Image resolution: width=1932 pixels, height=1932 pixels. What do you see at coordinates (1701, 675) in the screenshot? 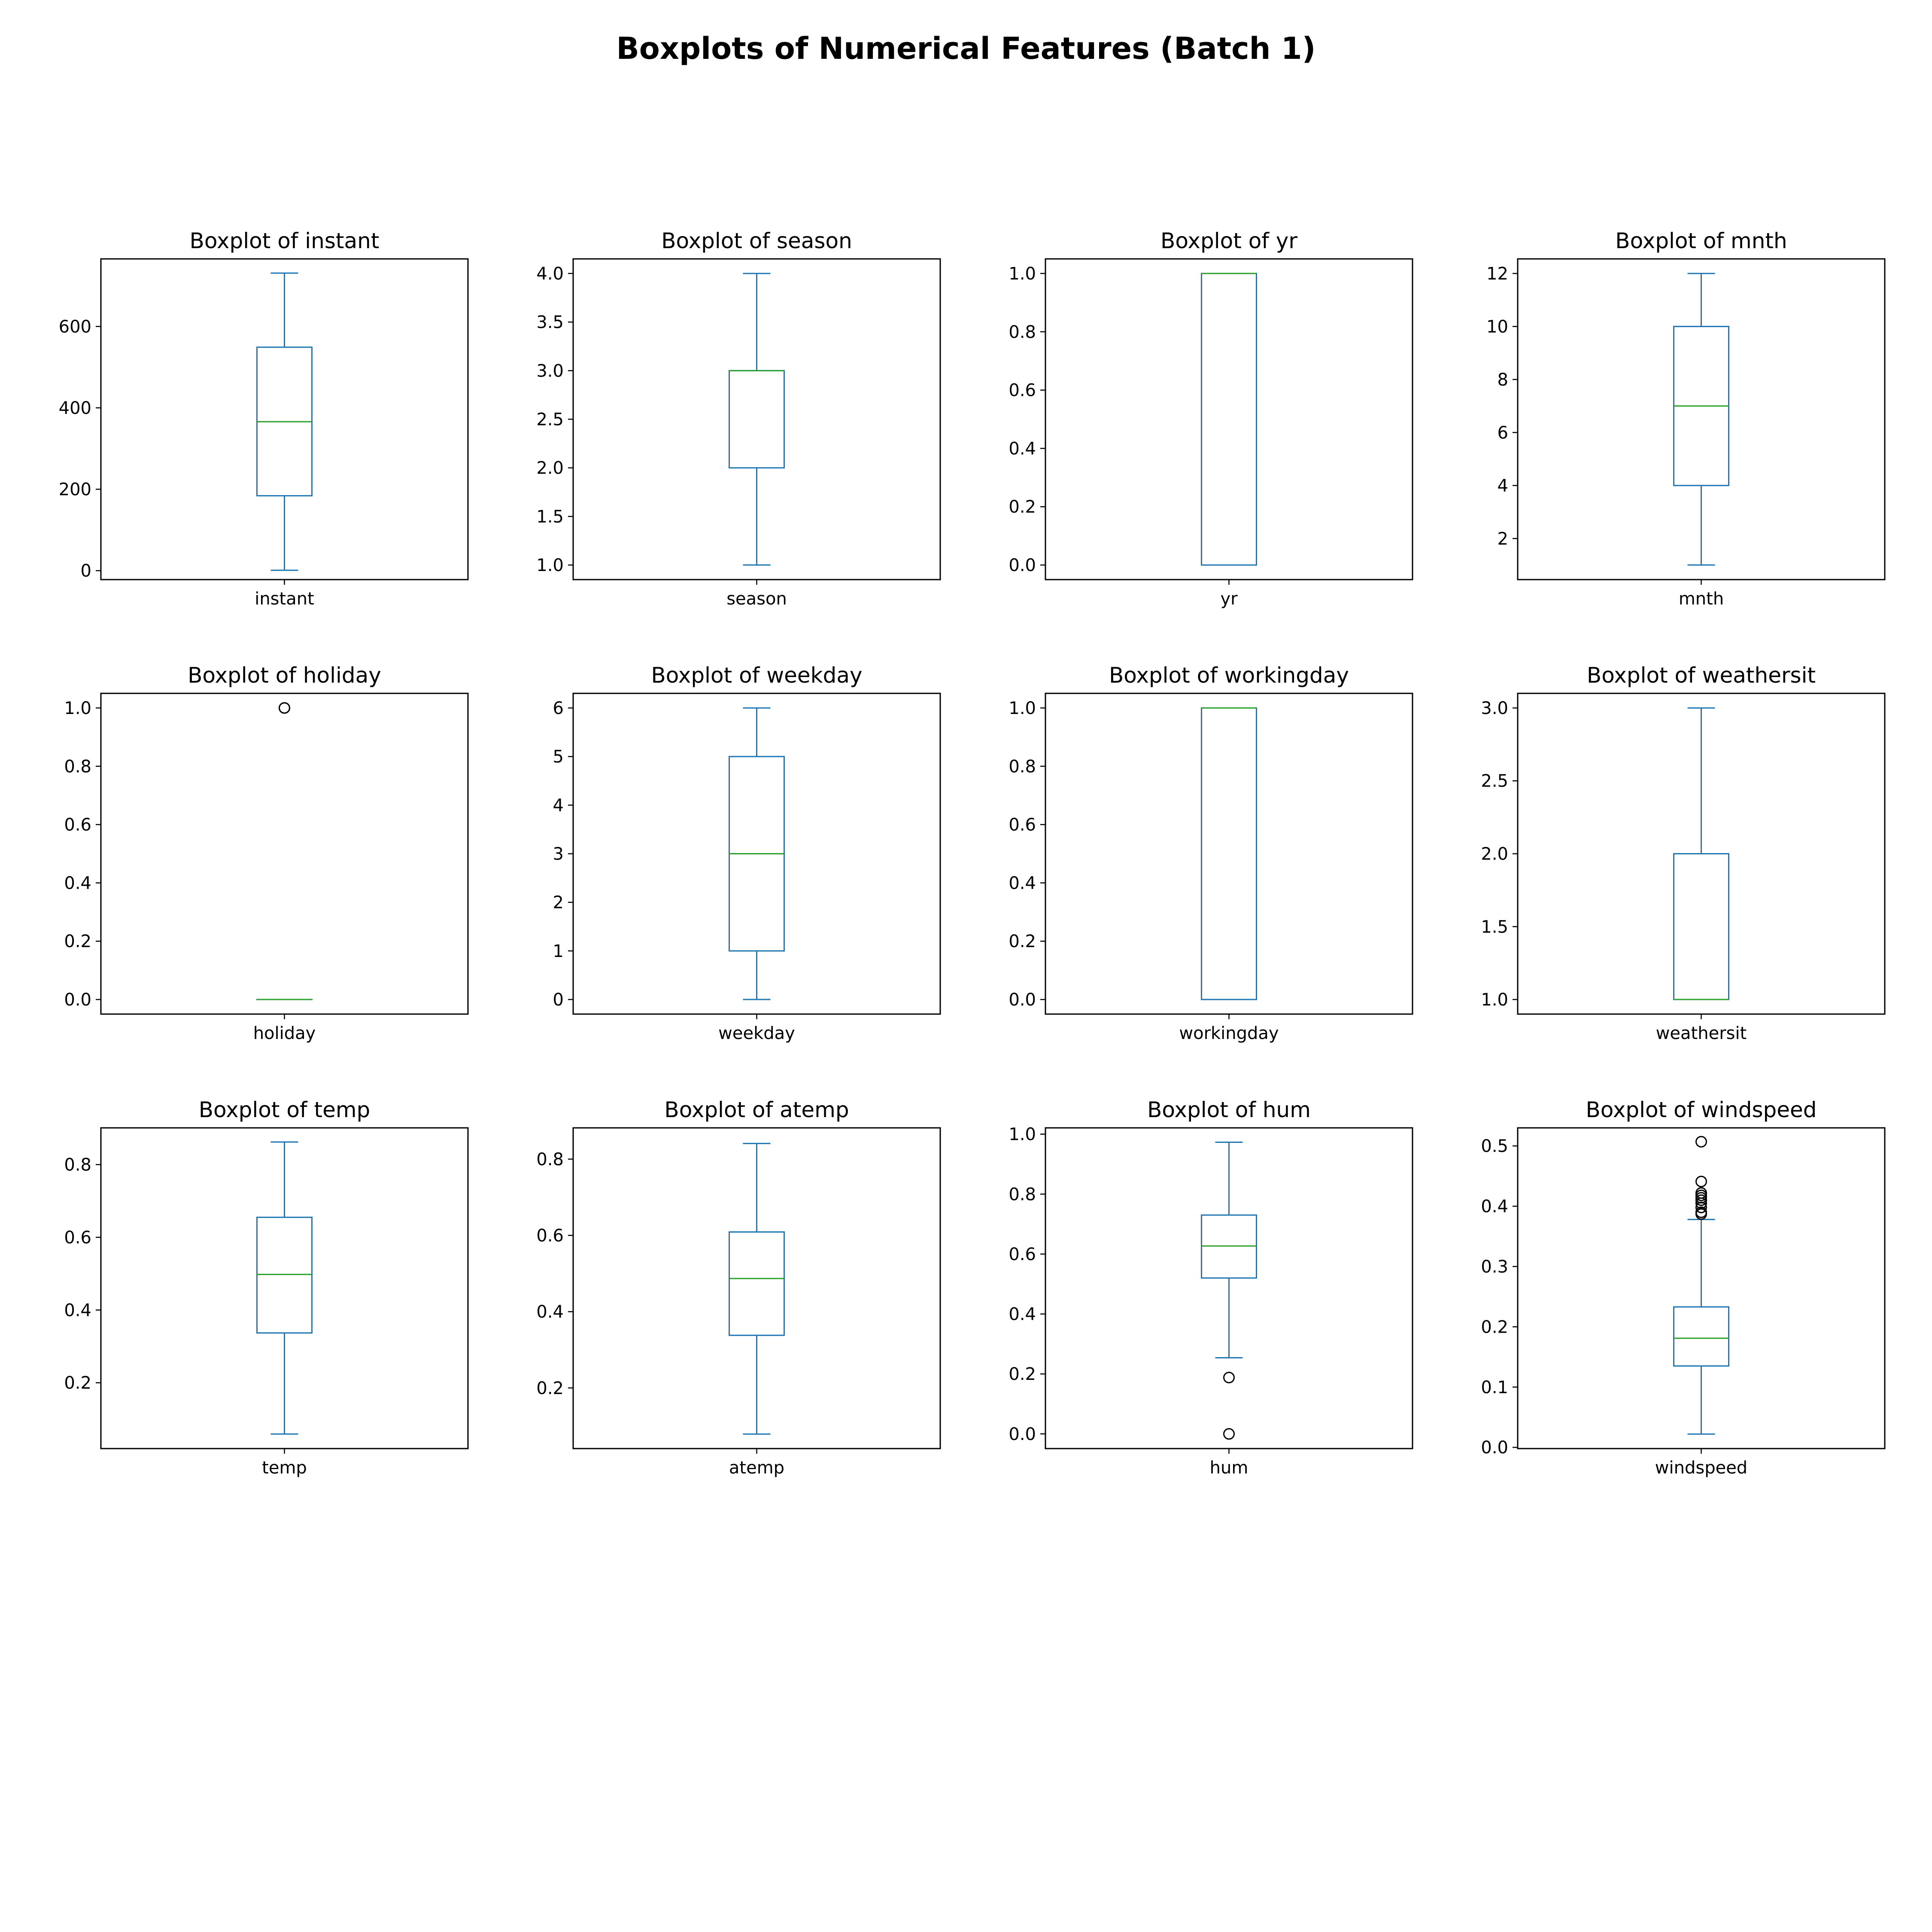
I see `subplot-title: Boxplot of weathersit` at bounding box center [1701, 675].